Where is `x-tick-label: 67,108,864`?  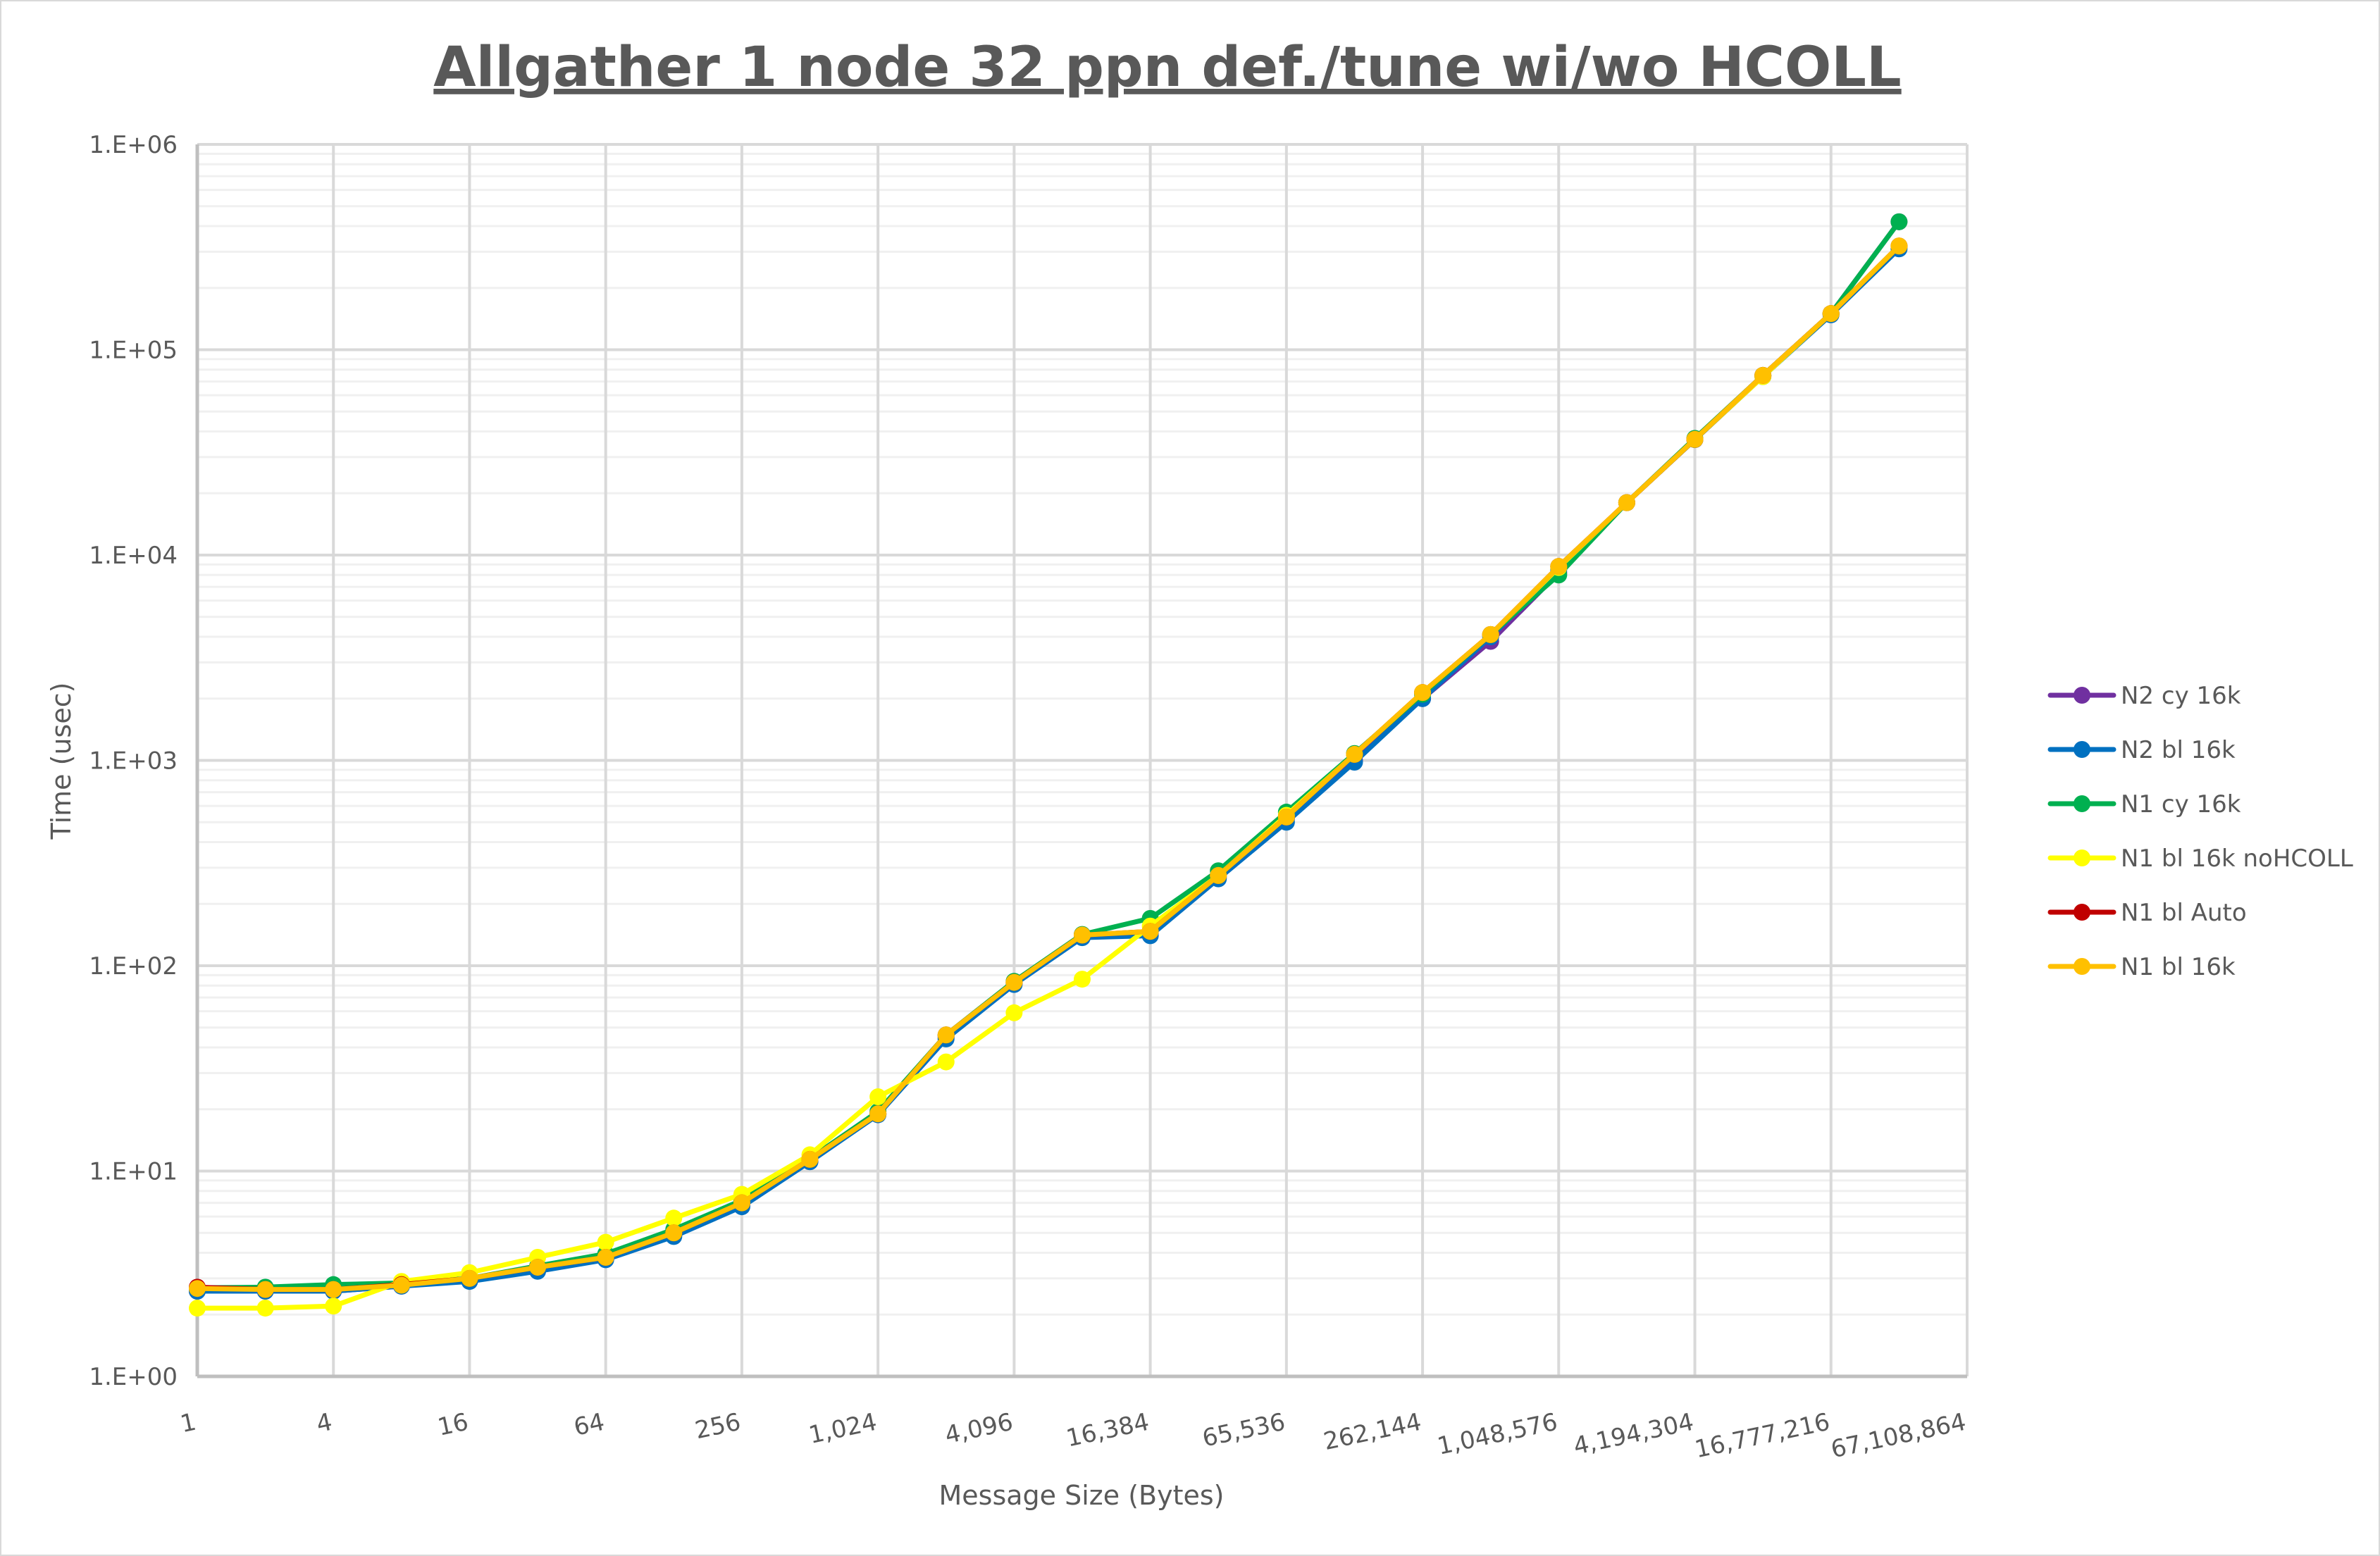
x-tick-label: 67,108,864 is located at coordinates (1898, 1436).